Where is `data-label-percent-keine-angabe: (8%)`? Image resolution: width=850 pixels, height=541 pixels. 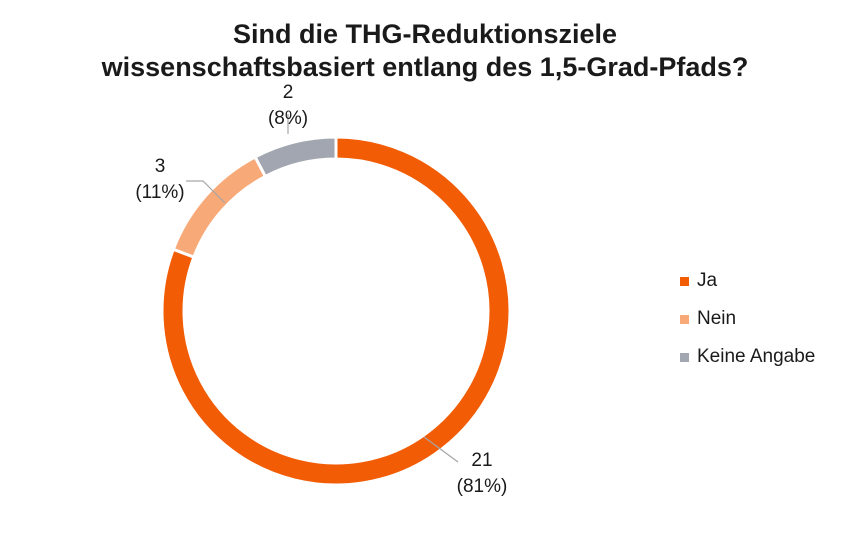 data-label-percent-keine-angabe: (8%) is located at coordinates (288, 118).